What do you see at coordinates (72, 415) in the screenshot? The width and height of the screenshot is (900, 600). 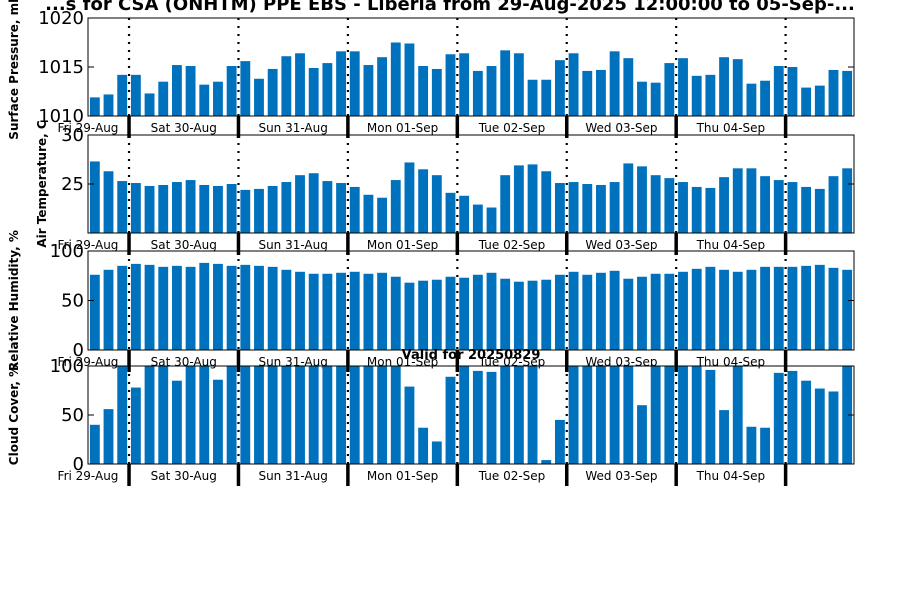 I see `y-tick-label: 50` at bounding box center [72, 415].